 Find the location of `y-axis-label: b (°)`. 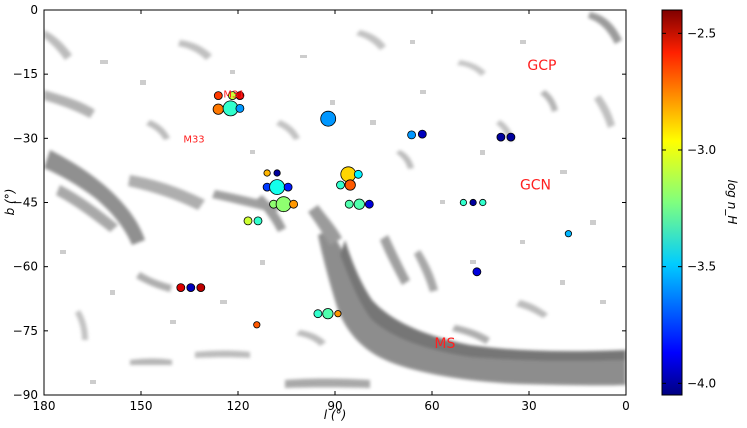

y-axis-label: b (°) is located at coordinates (10, 202).